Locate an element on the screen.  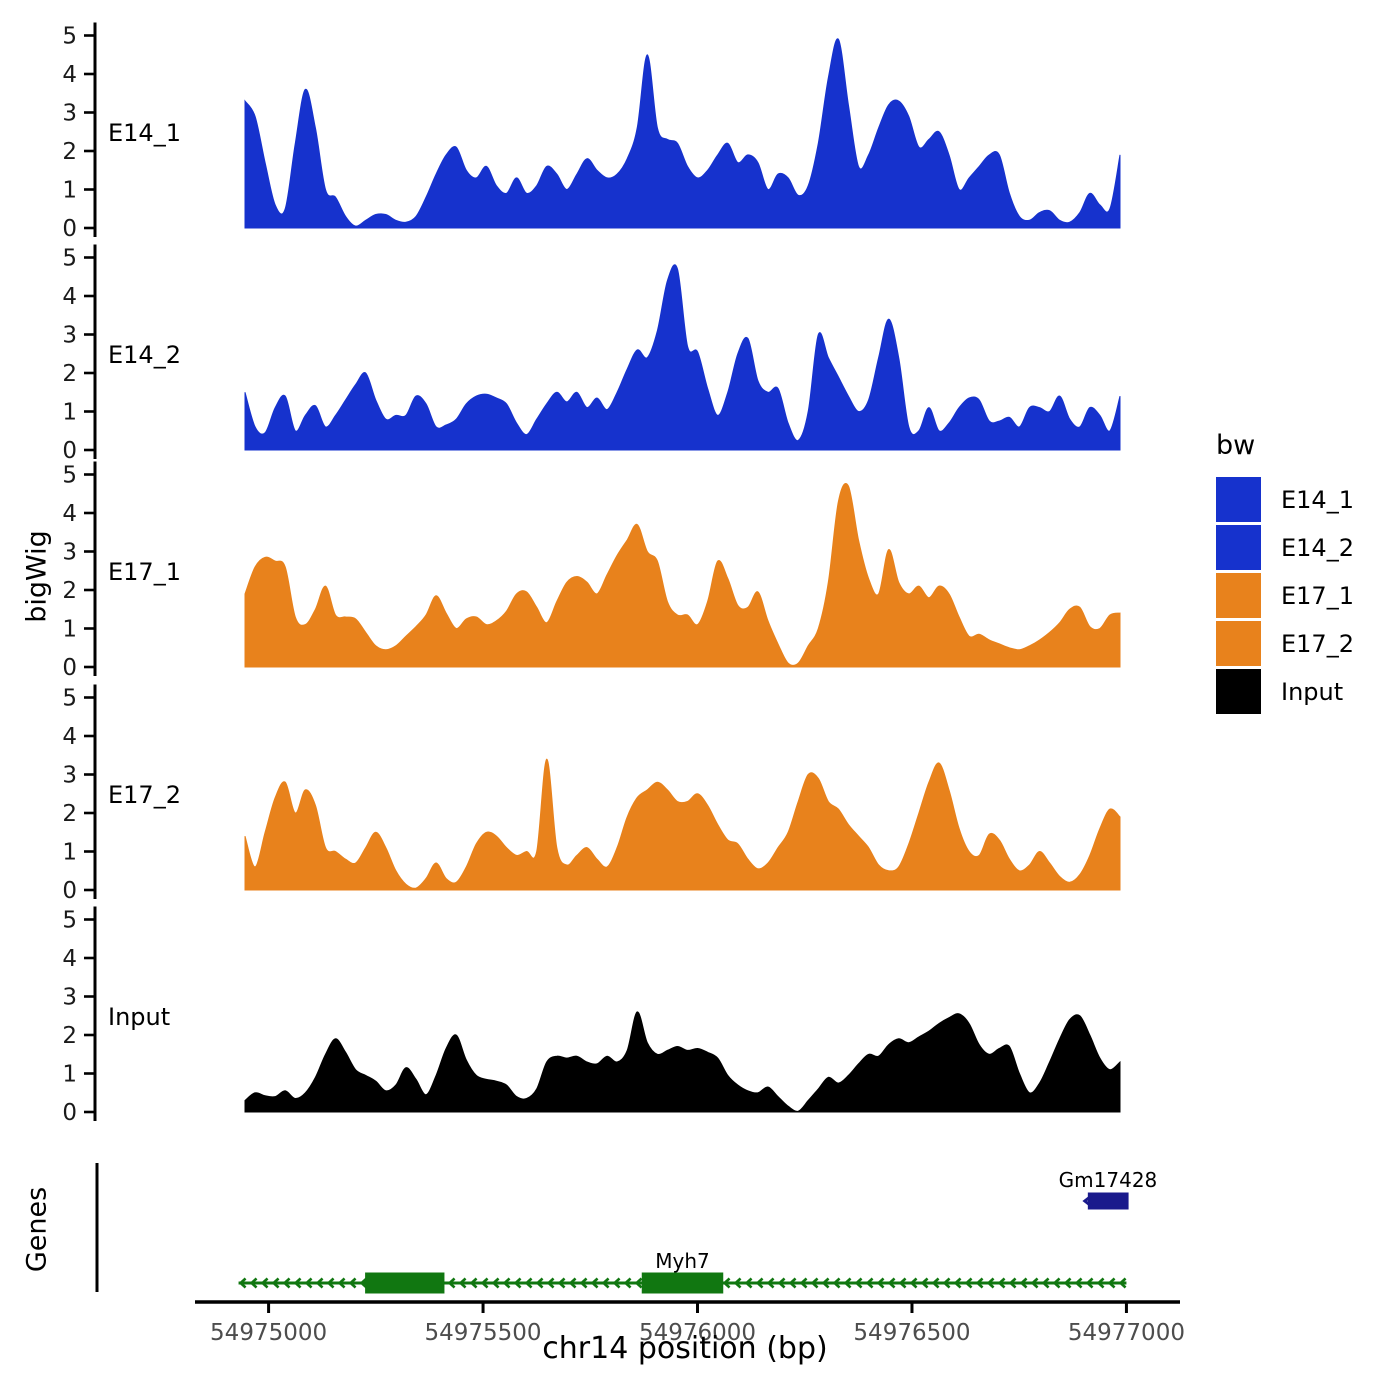
track-label-E17_2: E17_2 is located at coordinates (144, 795).